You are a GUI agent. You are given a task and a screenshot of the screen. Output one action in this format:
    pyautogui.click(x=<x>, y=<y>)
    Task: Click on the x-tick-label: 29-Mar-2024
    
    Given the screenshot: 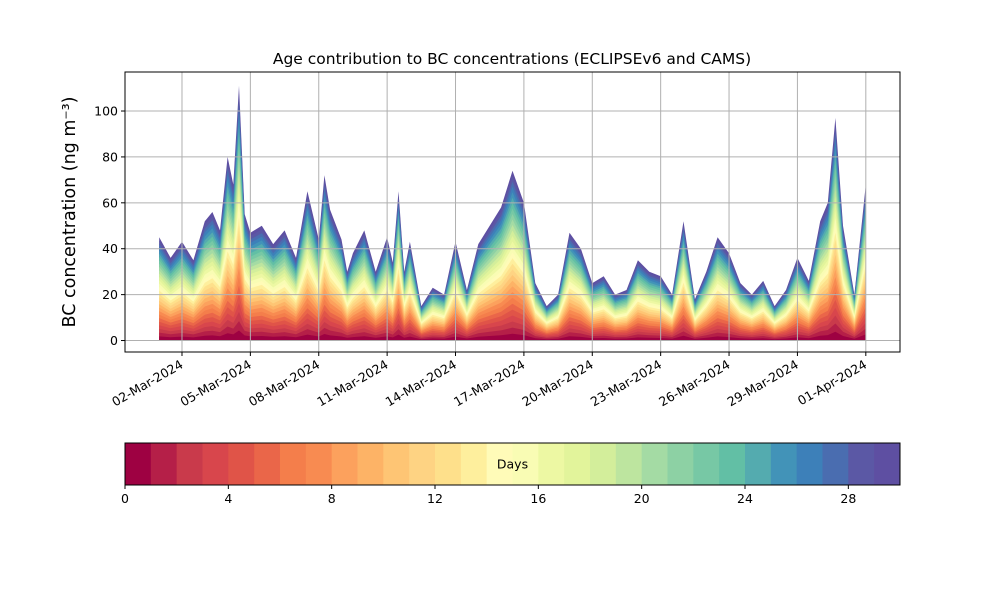 What is the action you would take?
    pyautogui.click(x=763, y=383)
    